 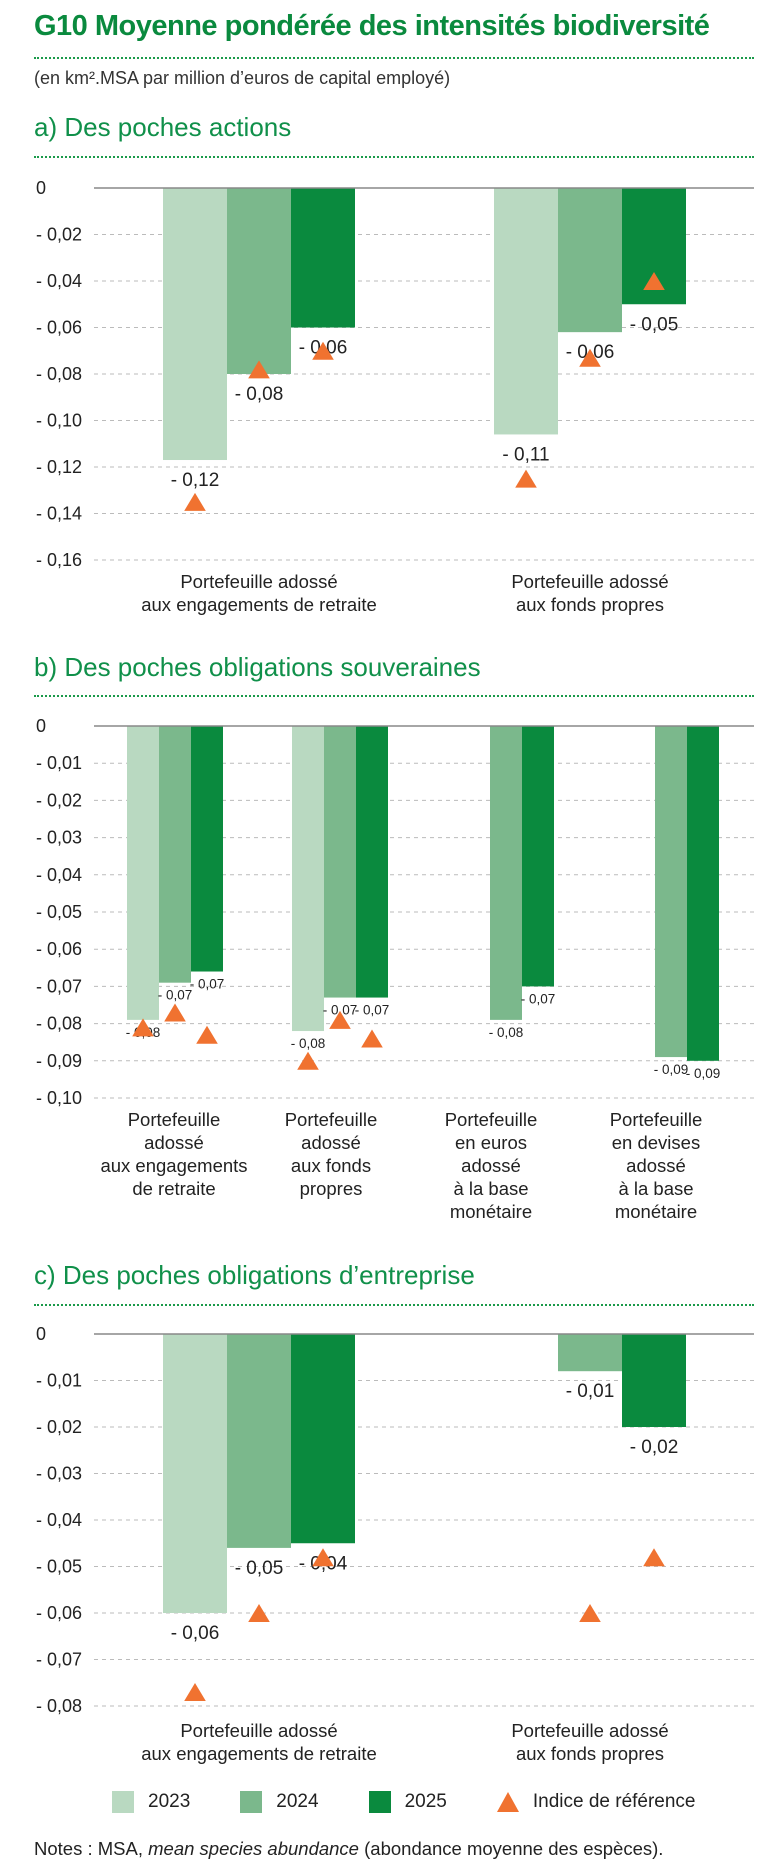 I want to click on a-data-label: - 0,08, so click(x=259, y=394).